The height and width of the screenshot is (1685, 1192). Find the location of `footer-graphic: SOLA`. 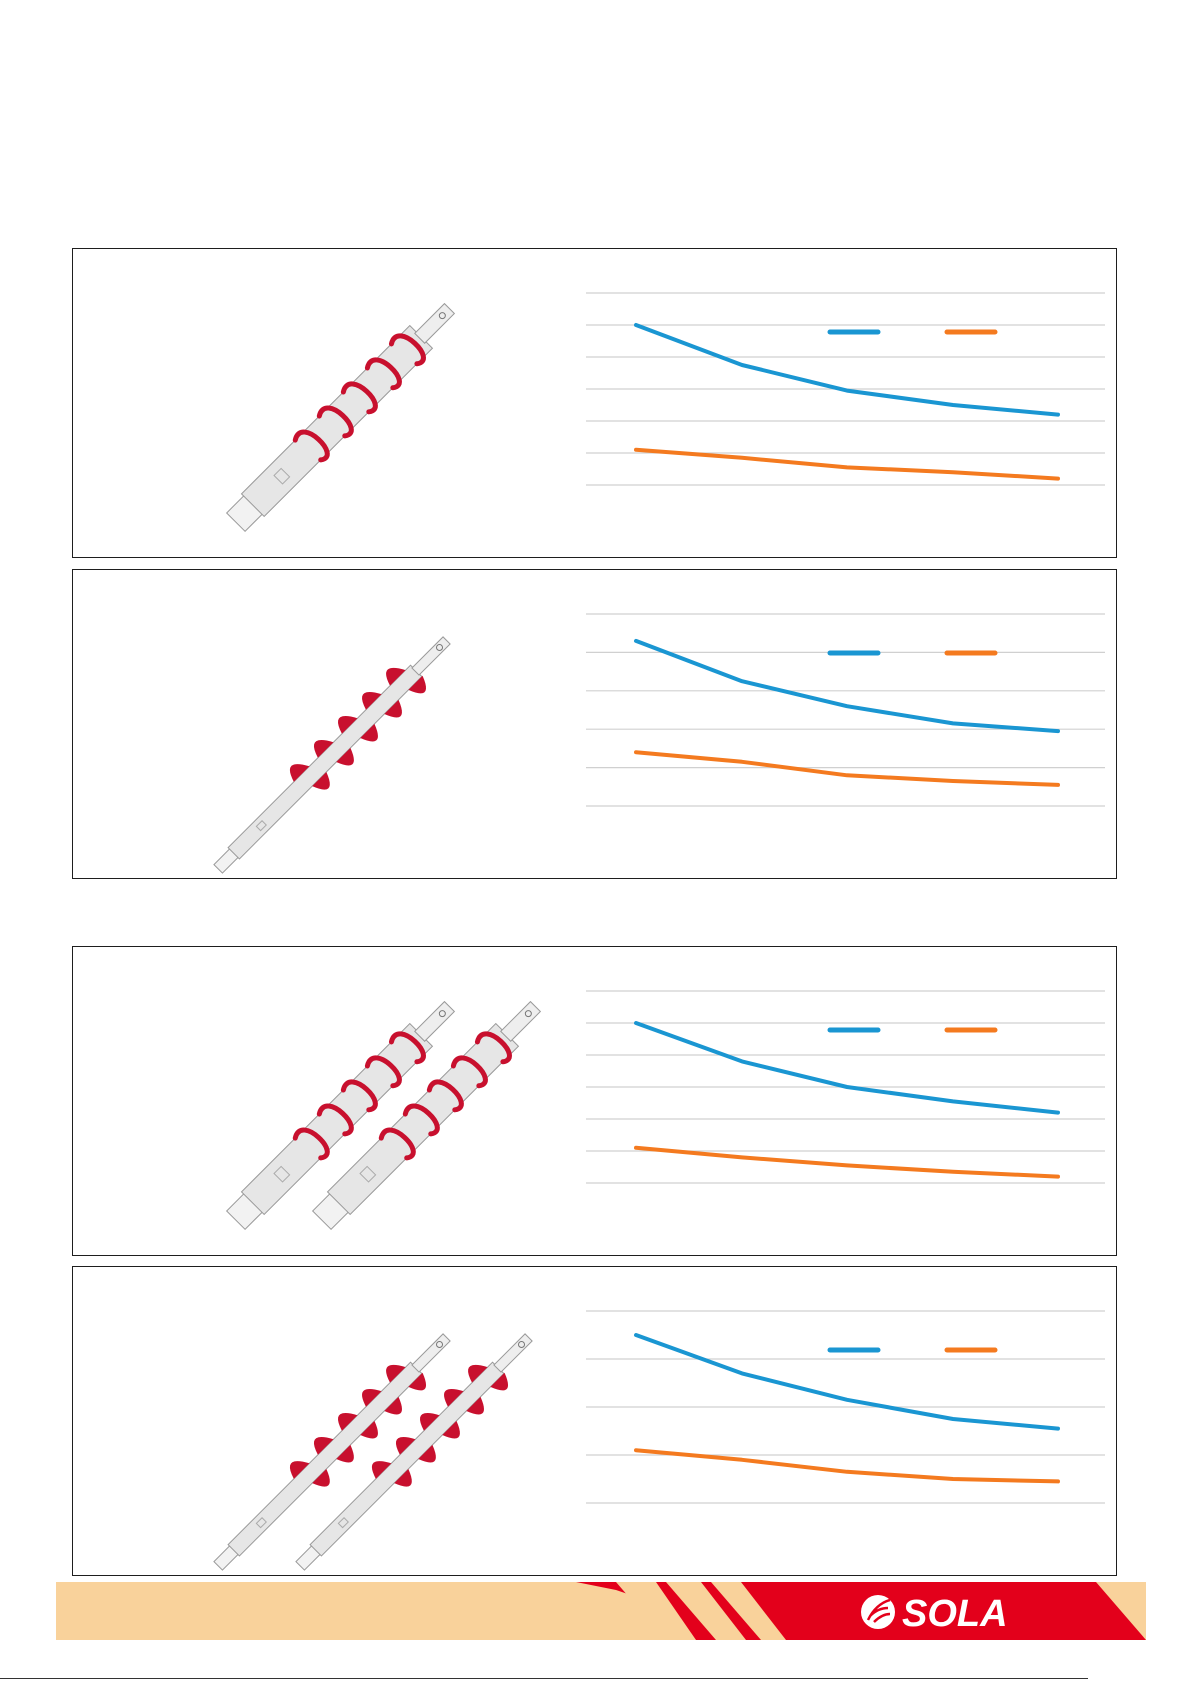

footer-graphic: SOLA is located at coordinates (601, 1611).